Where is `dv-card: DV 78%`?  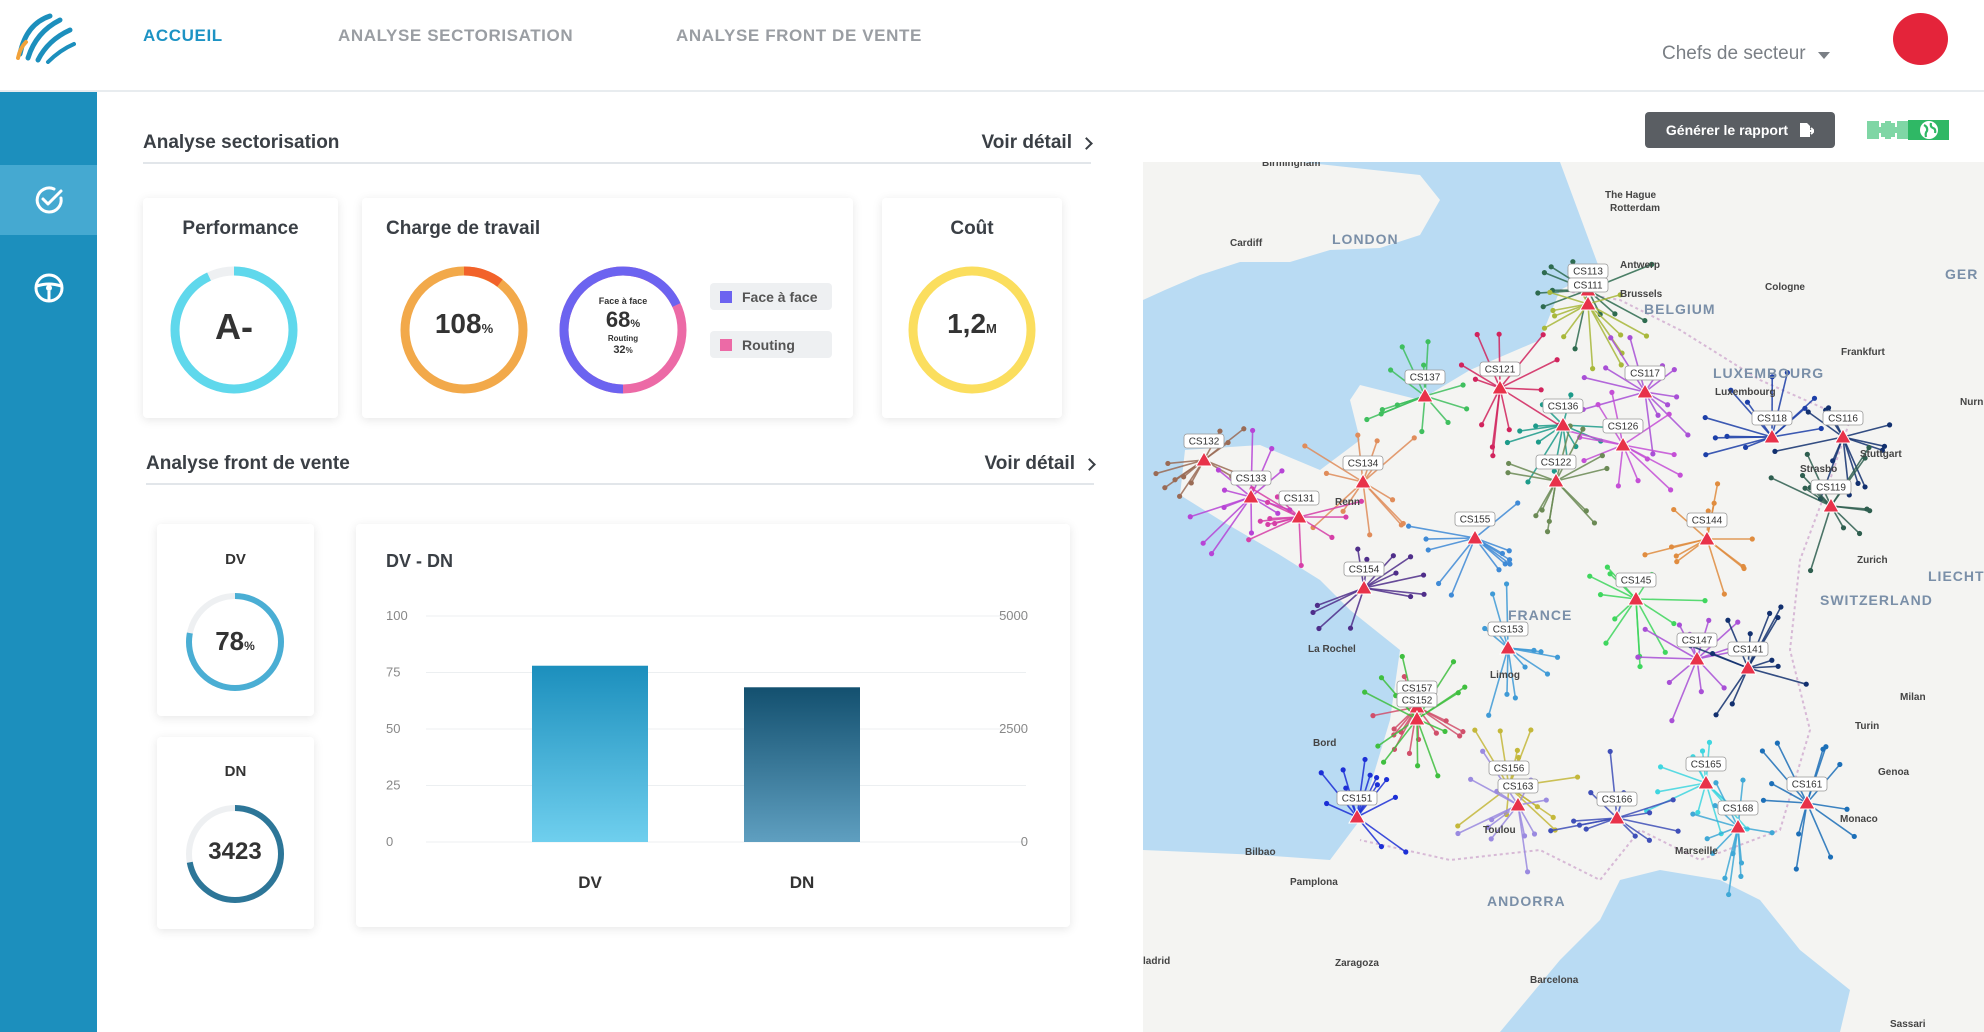
dv-card: DV 78% is located at coordinates (235, 620).